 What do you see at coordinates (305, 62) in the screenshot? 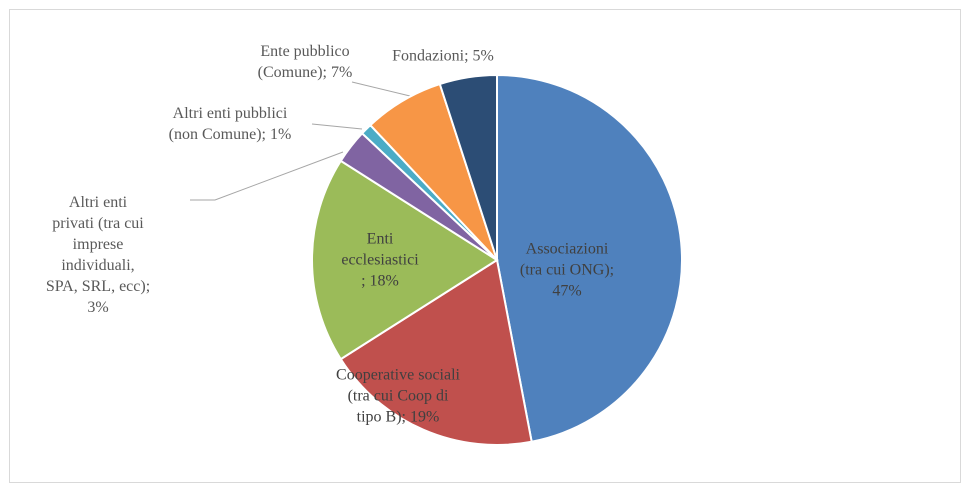
I see `data-label: Ente pubblico (Comune); 7%` at bounding box center [305, 62].